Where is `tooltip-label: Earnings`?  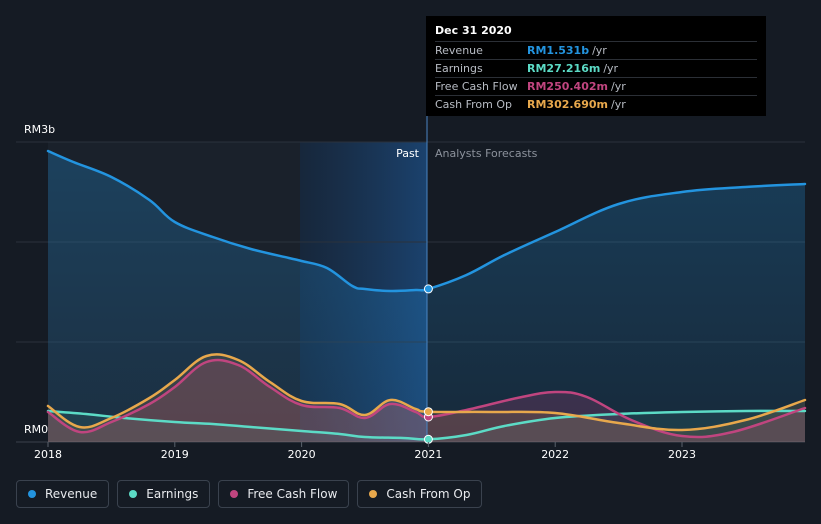 tooltip-label: Earnings is located at coordinates (459, 68).